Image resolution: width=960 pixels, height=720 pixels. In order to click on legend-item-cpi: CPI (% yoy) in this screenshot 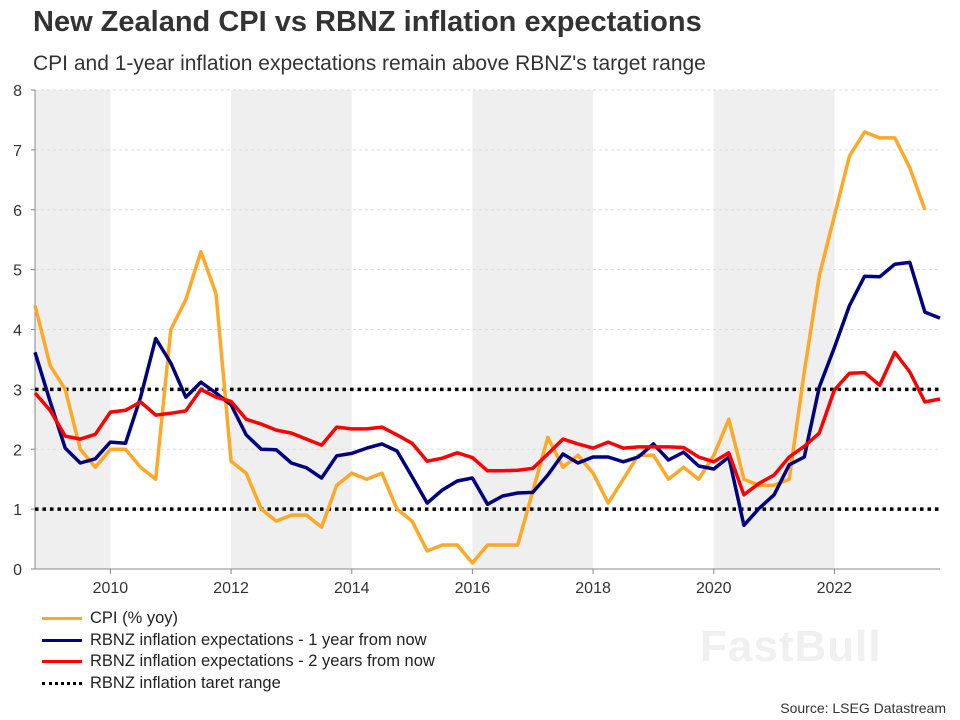, I will do `click(238, 619)`.